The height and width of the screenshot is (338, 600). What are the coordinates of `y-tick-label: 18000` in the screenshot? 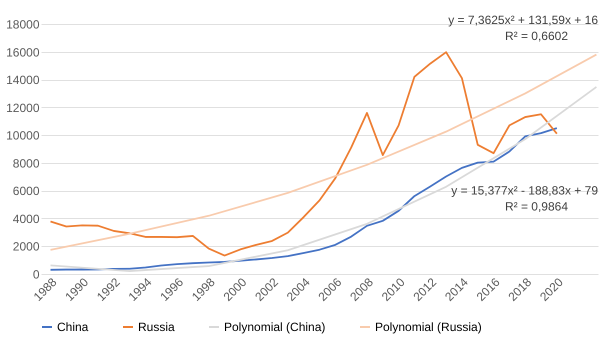 It's located at (23, 25).